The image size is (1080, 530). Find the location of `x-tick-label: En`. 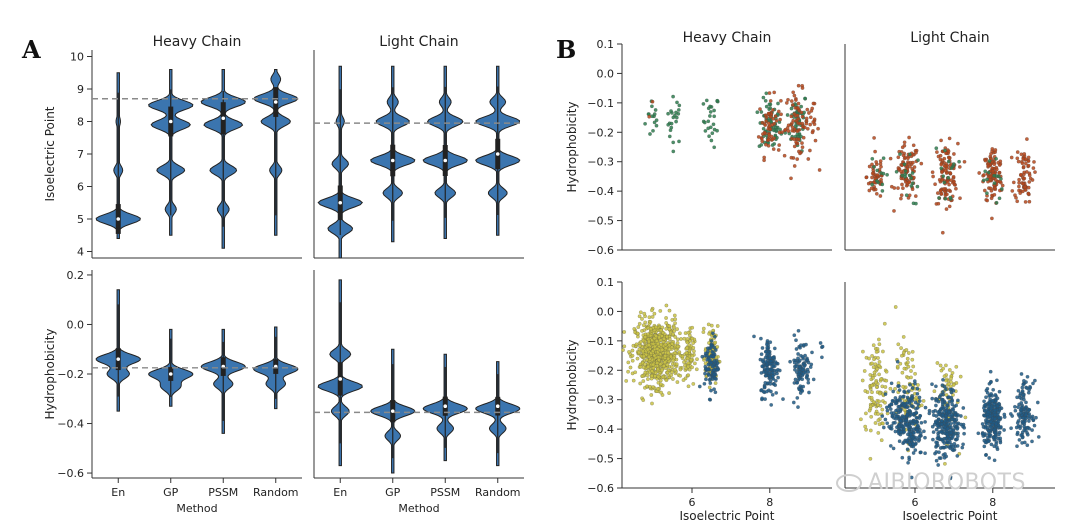

x-tick-label: En is located at coordinates (118, 492).